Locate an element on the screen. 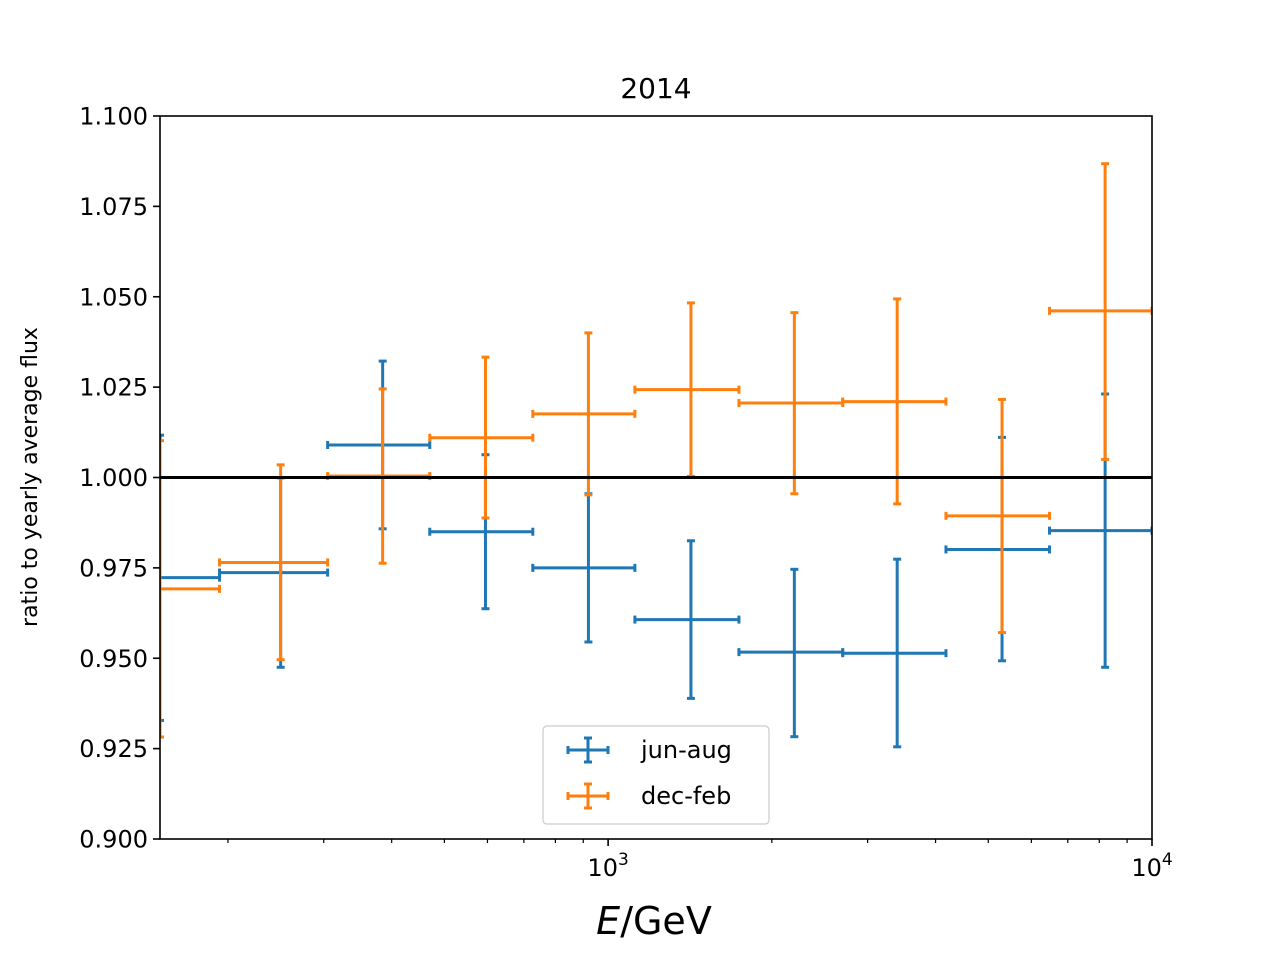 This screenshot has width=1280, height=960. x-tick-label: 10³ is located at coordinates (607, 866).